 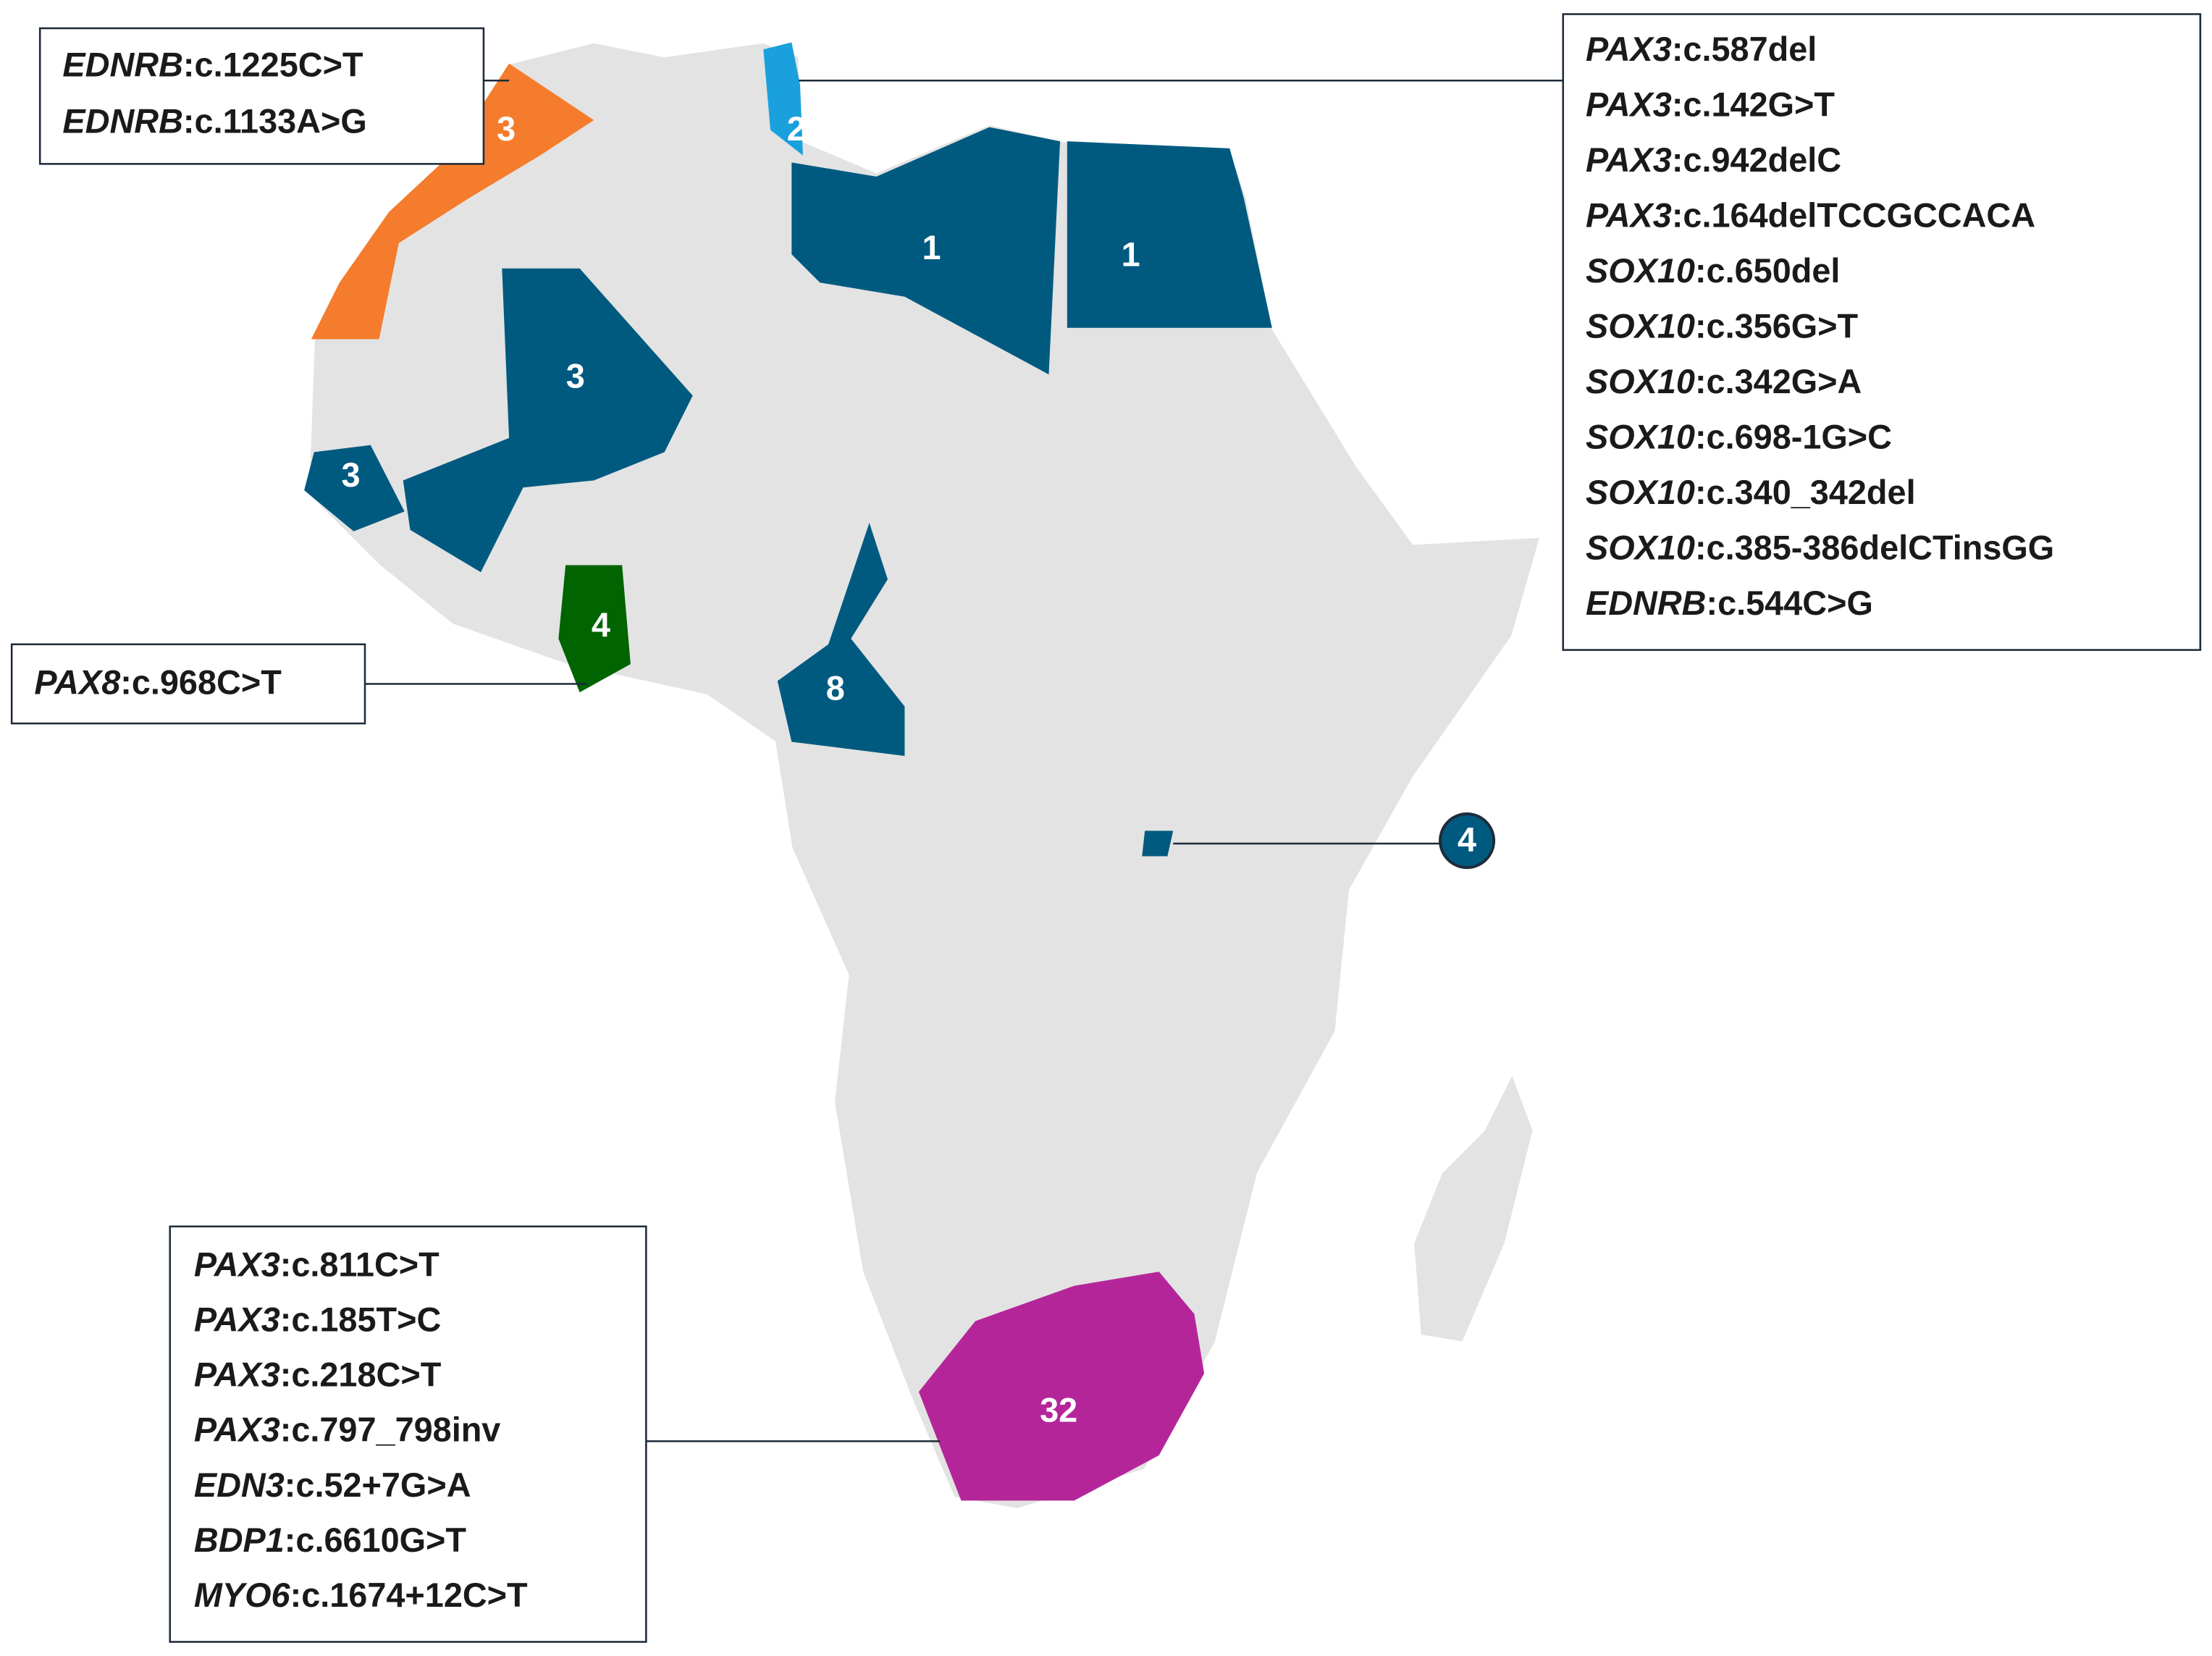 What do you see at coordinates (390, 1430) in the screenshot?
I see `variant: :c.797_798inv` at bounding box center [390, 1430].